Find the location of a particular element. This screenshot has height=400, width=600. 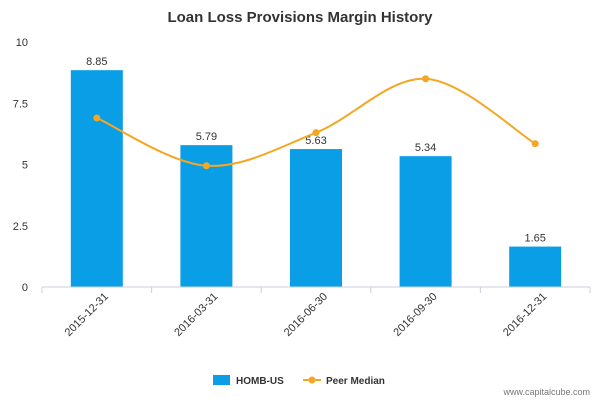

y-axis: 0 2.5 5 7.5 10 is located at coordinates (20, 165).